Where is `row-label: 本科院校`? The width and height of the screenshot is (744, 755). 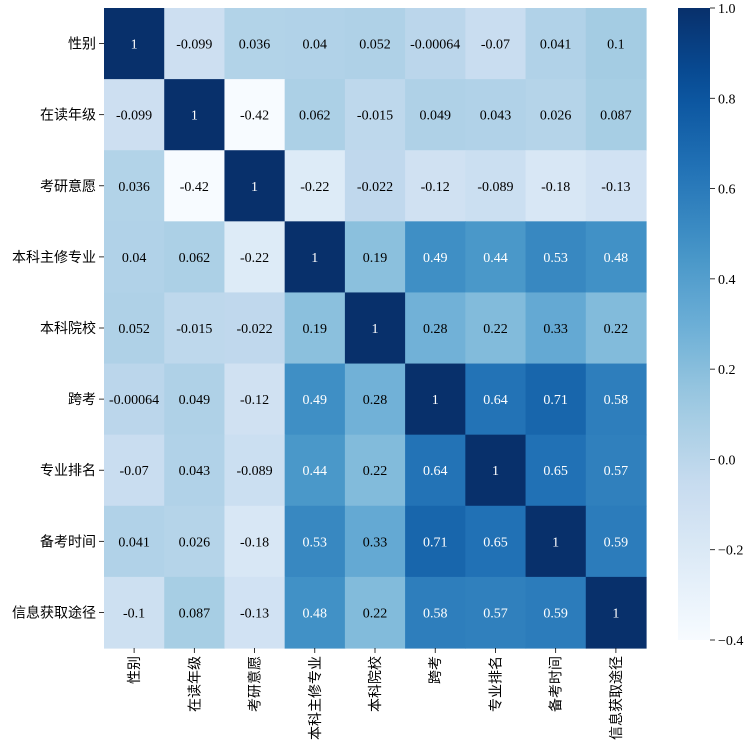 row-label: 本科院校 is located at coordinates (68, 328).